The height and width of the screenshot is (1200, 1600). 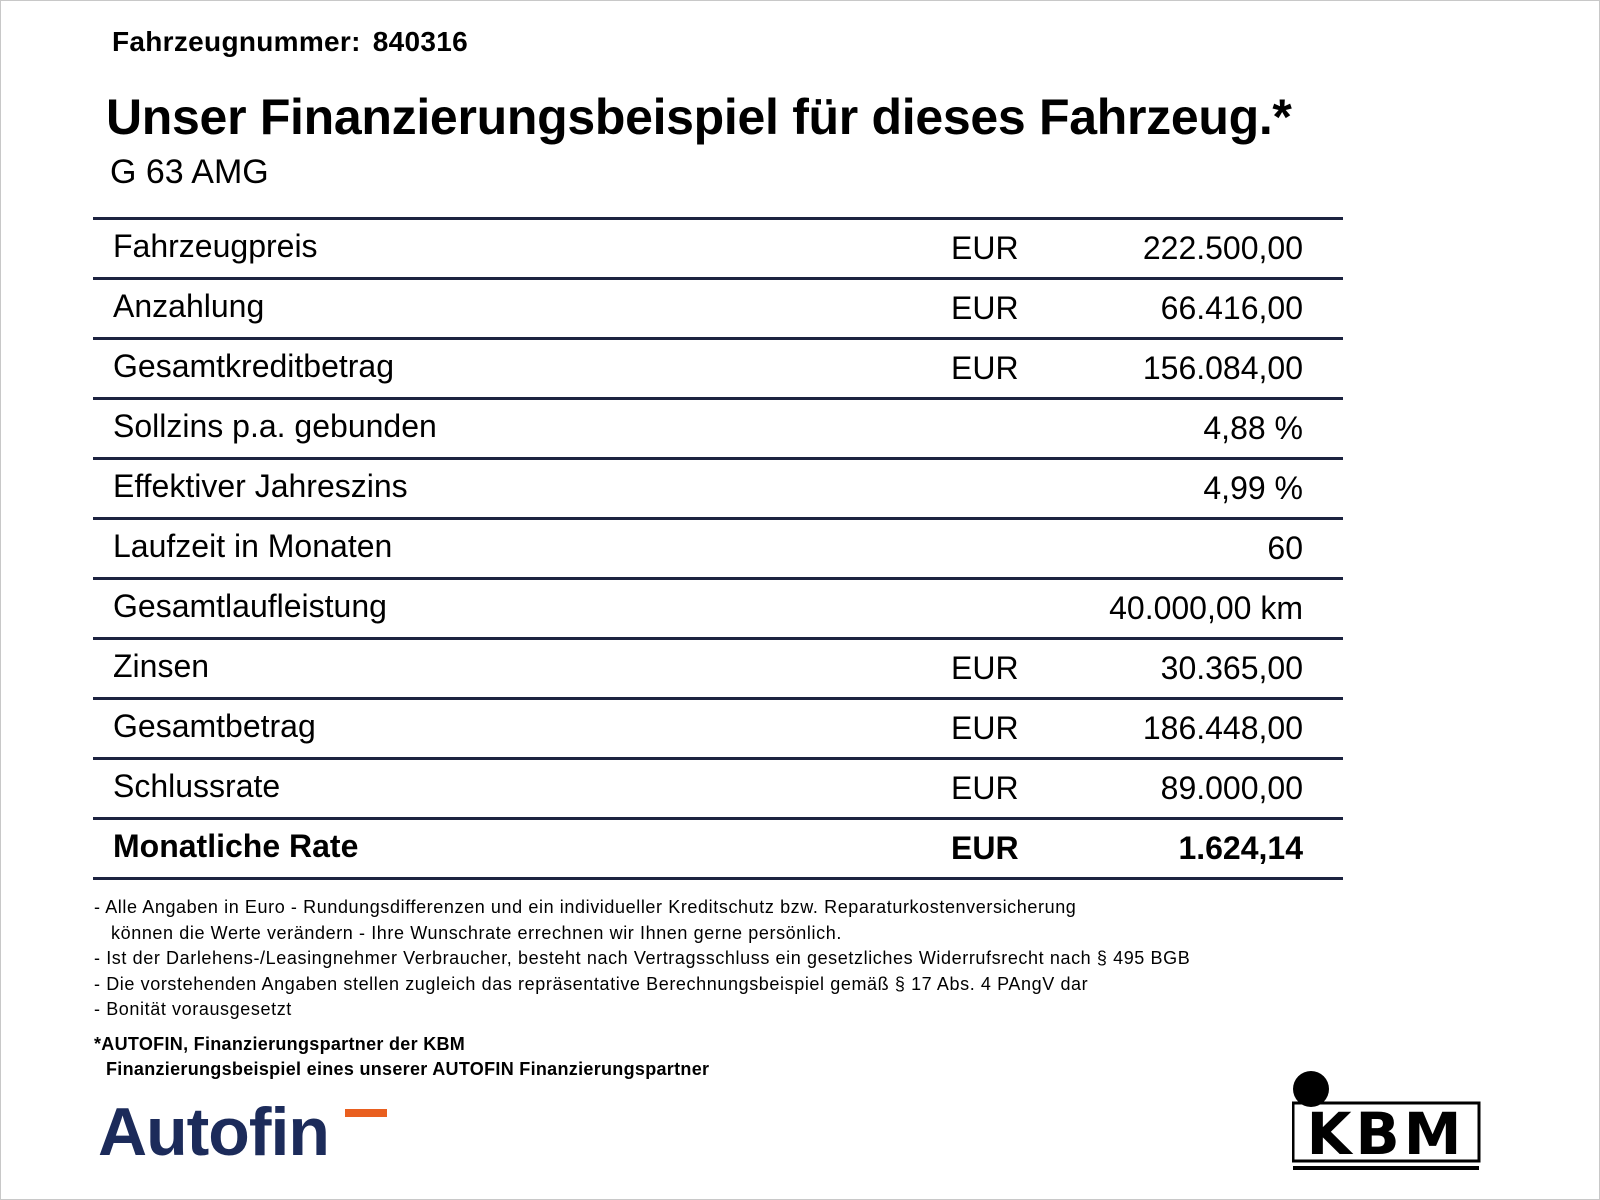 I want to click on row-amount: 4,99 %, so click(x=1253, y=488).